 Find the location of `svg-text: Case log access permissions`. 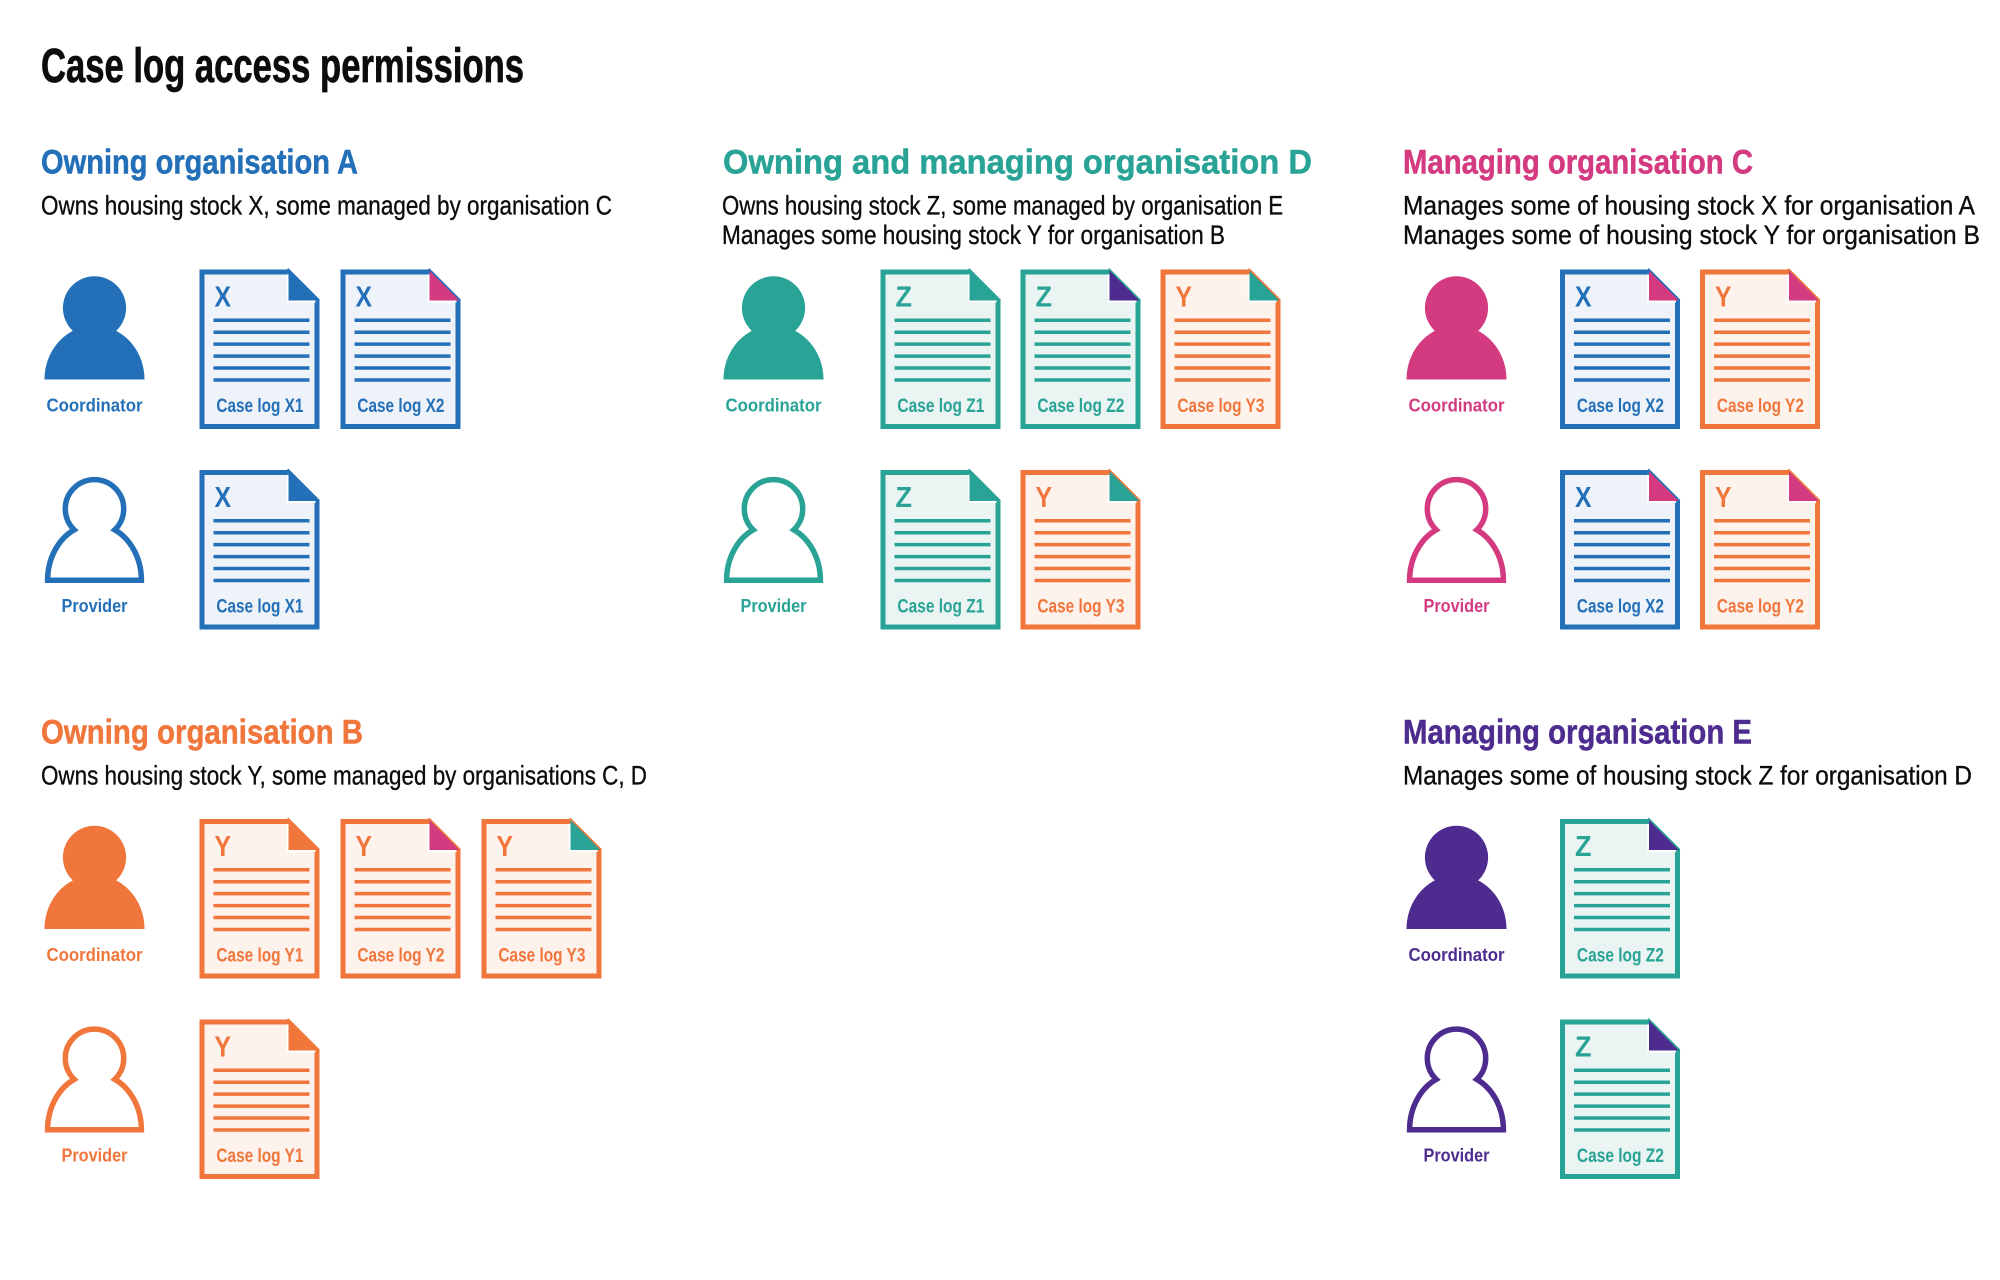

svg-text: Case log access permissions is located at coordinates (282, 66).